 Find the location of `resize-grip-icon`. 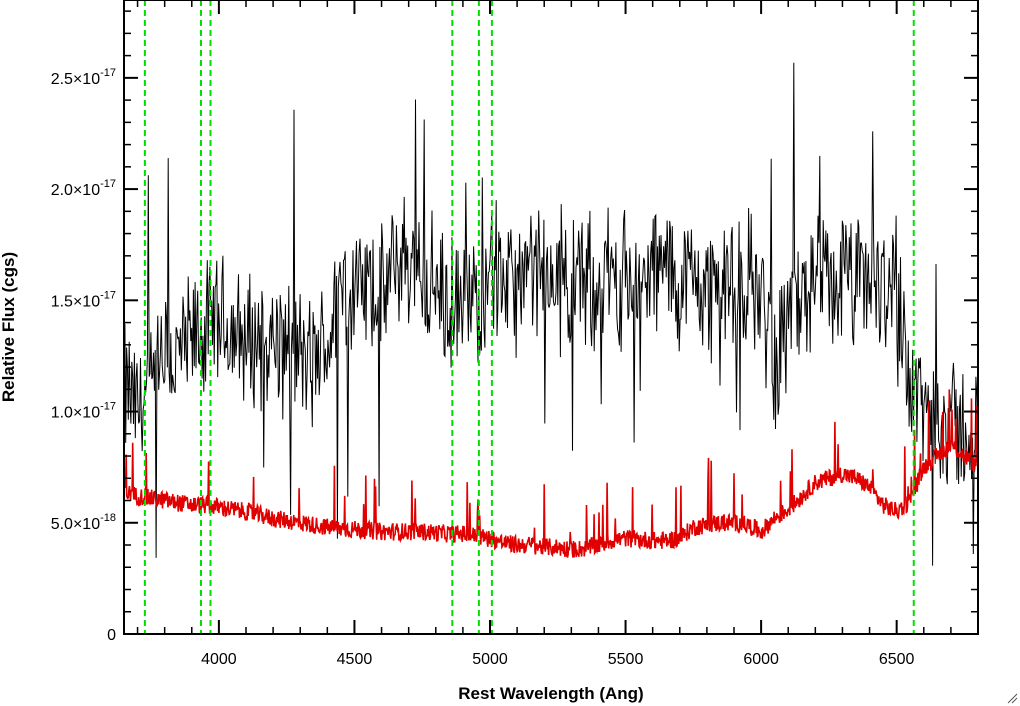

resize-grip-icon is located at coordinates (1012, 698).